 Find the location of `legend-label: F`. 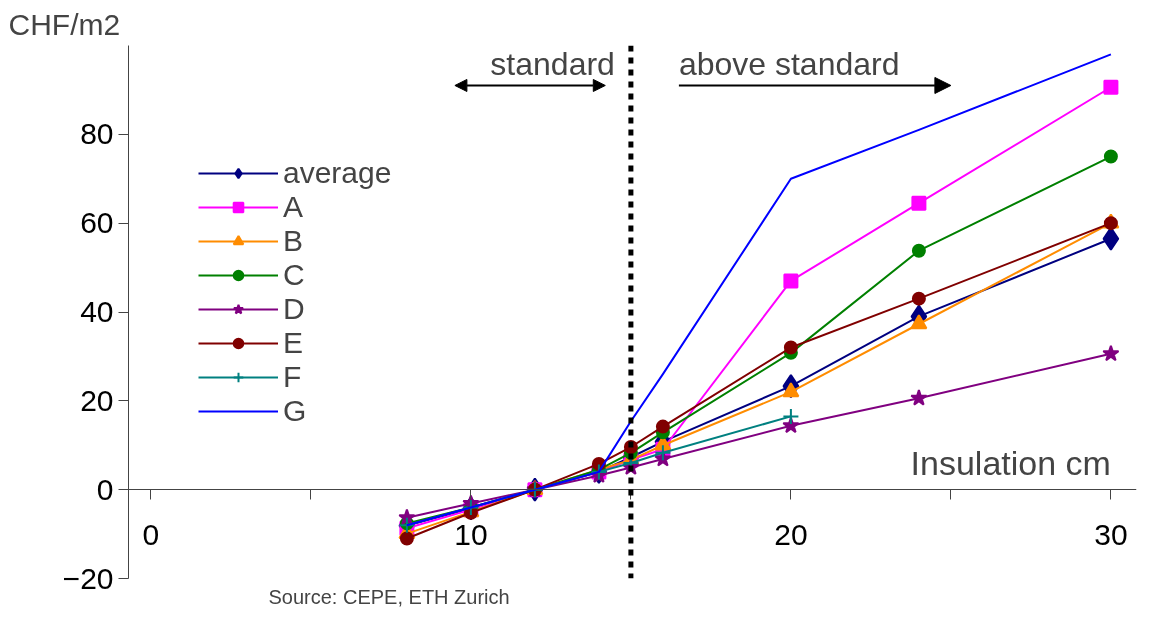

legend-label: F is located at coordinates (293, 377).